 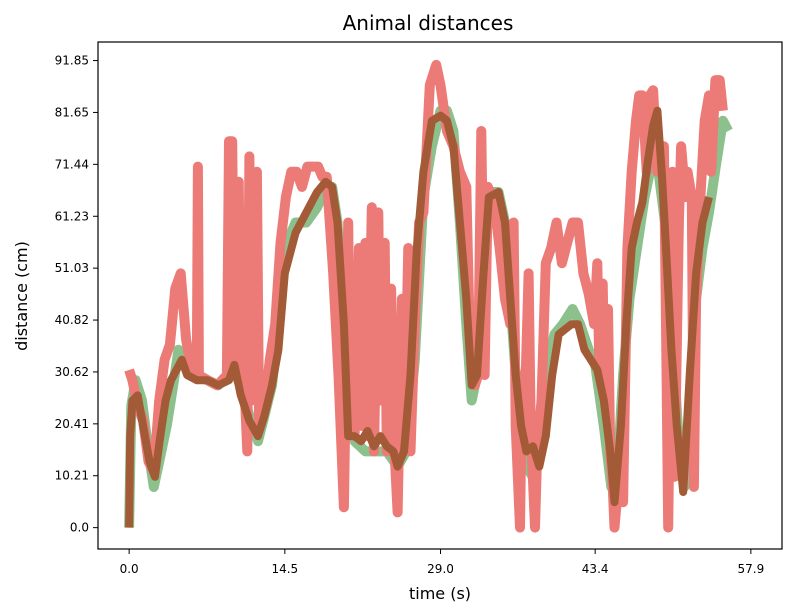 I want to click on y-tick-label: 40.82, so click(x=72, y=320).